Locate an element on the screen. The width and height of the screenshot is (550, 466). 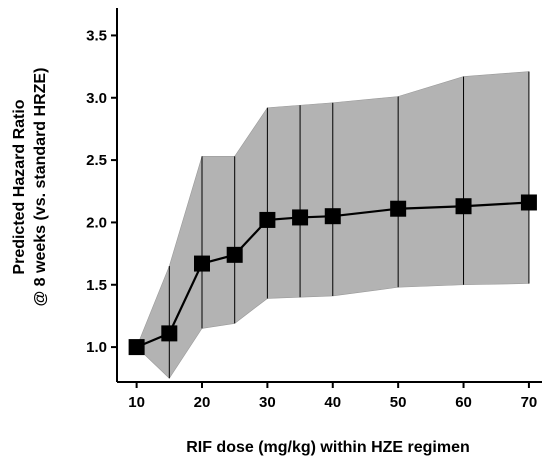
x-tick-label-60: 60 is located at coordinates (463, 402).